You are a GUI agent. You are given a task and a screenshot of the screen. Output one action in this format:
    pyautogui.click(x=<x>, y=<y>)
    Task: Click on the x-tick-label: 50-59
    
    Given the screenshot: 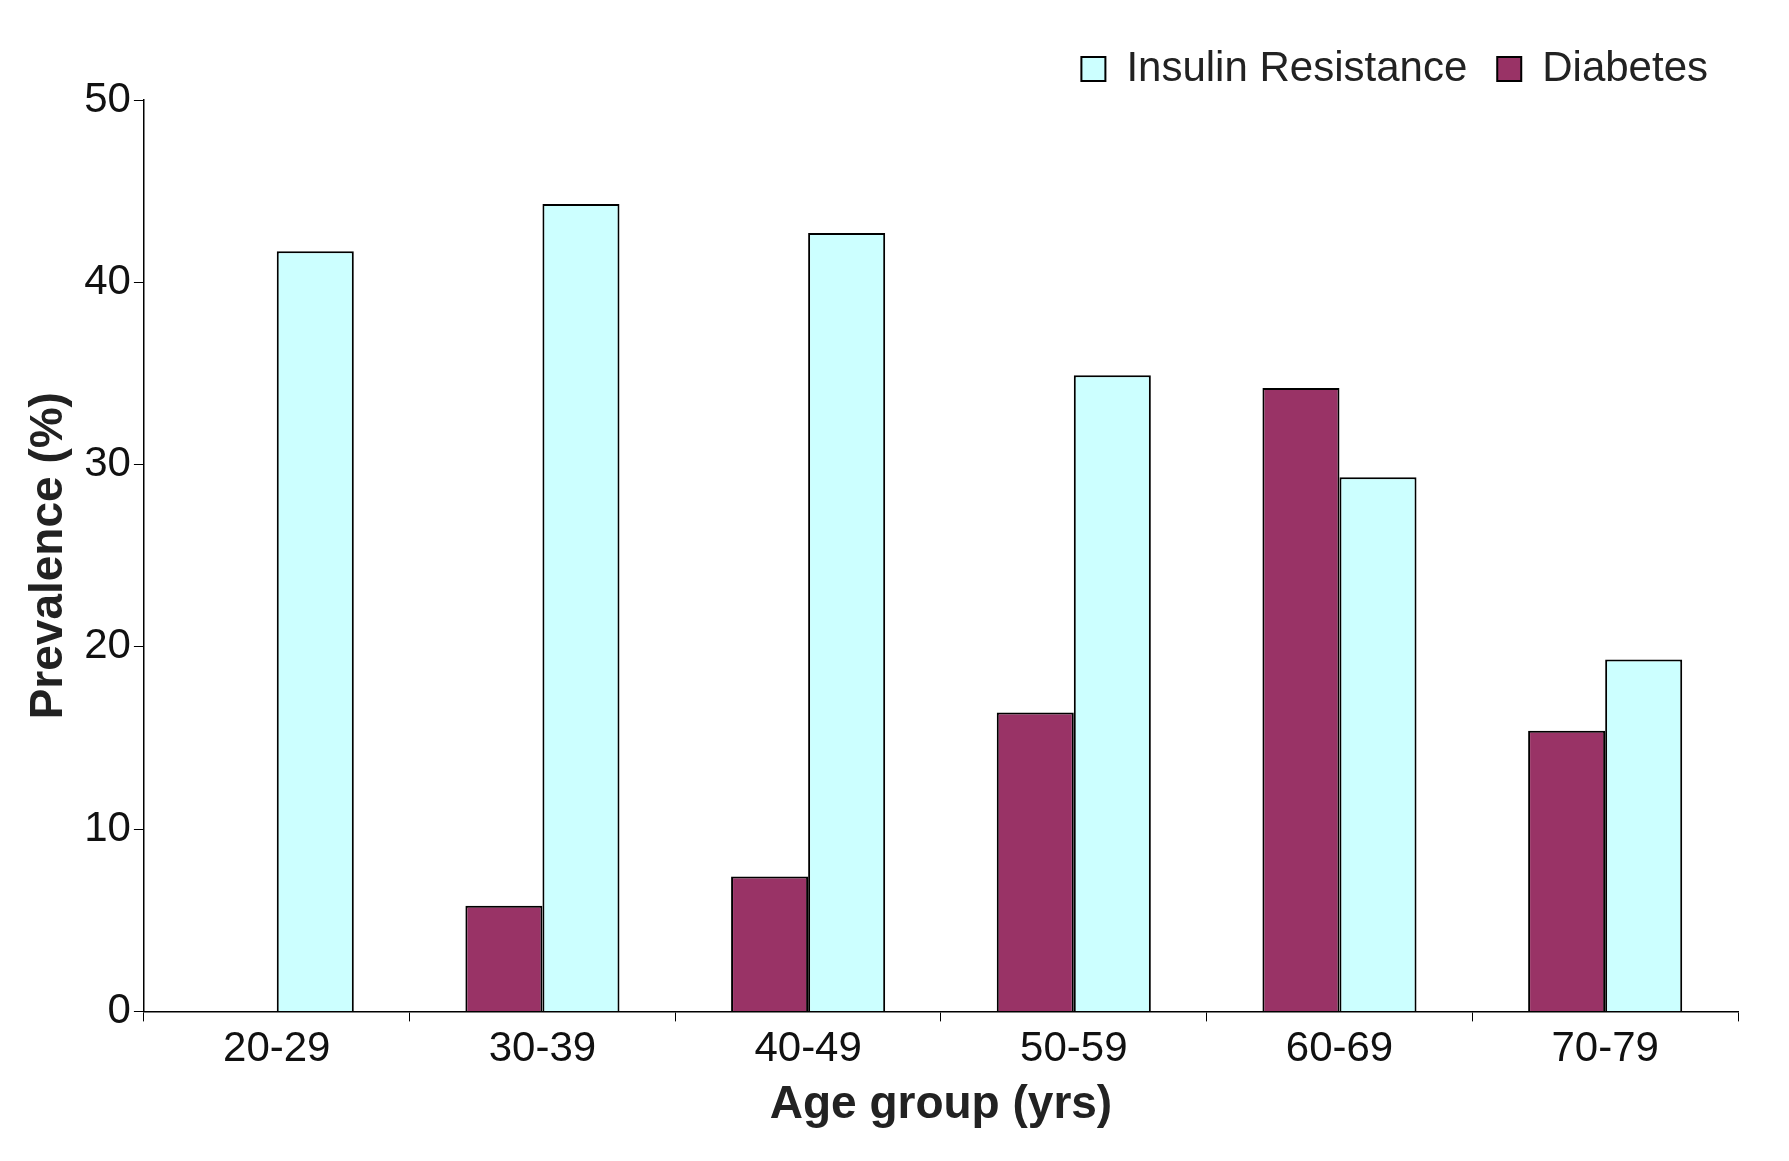 What is the action you would take?
    pyautogui.click(x=1074, y=1047)
    